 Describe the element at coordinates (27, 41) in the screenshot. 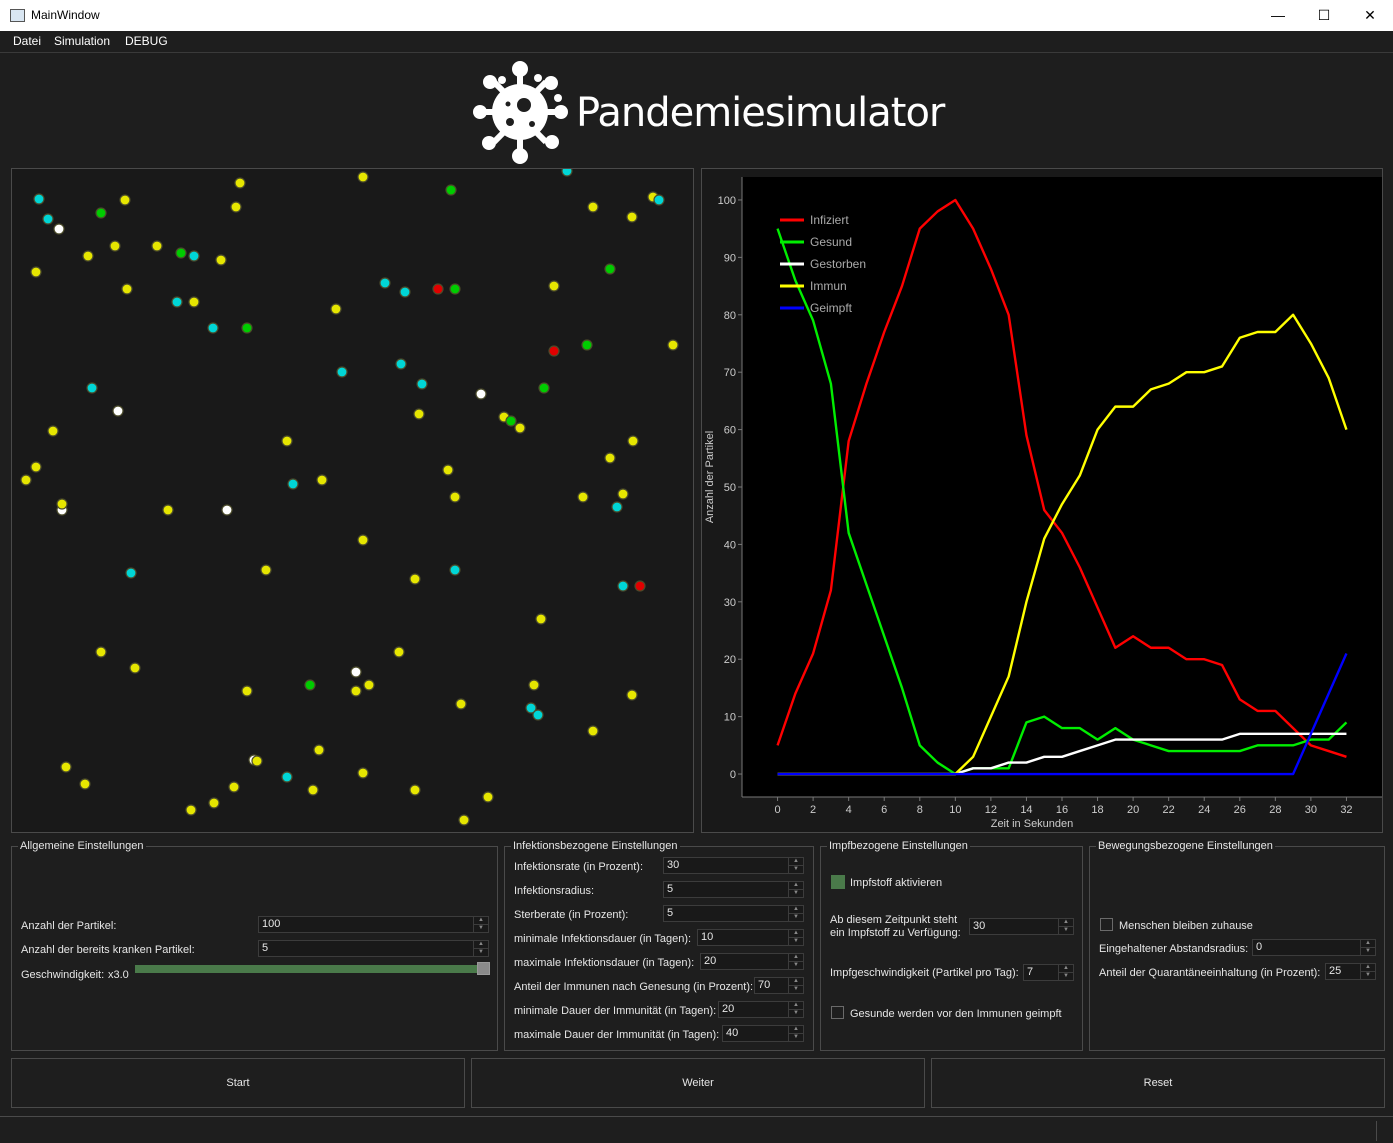

I see `menu-datei: Datei` at that location.